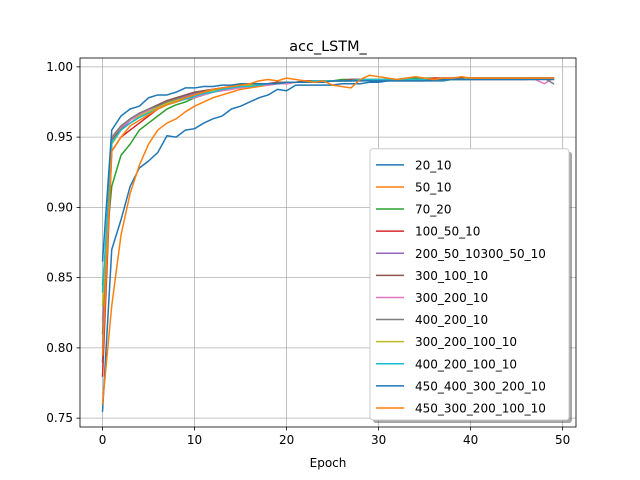 This screenshot has width=640, height=480. Describe the element at coordinates (334, 437) in the screenshot. I see `x-axis: 0 10 20 30 40 50` at that location.